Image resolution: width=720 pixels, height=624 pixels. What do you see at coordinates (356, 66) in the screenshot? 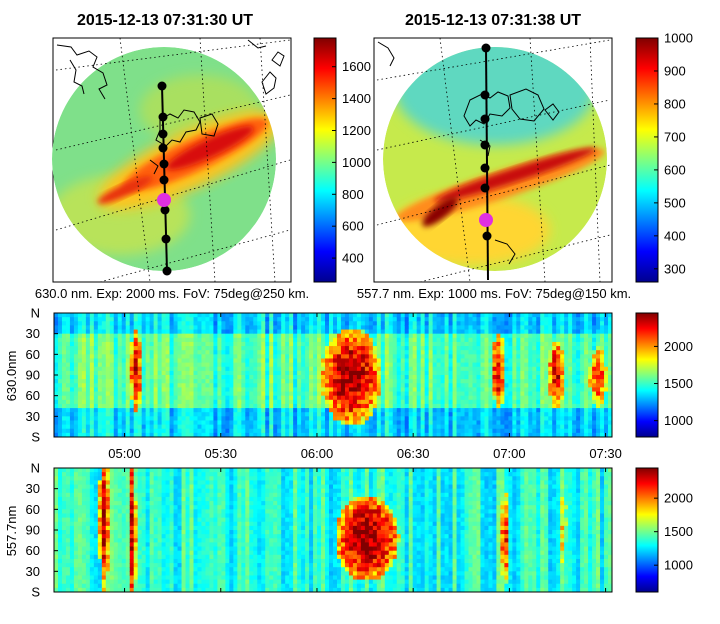
I see `colorbar-630-tick-label: 1600` at bounding box center [356, 66].